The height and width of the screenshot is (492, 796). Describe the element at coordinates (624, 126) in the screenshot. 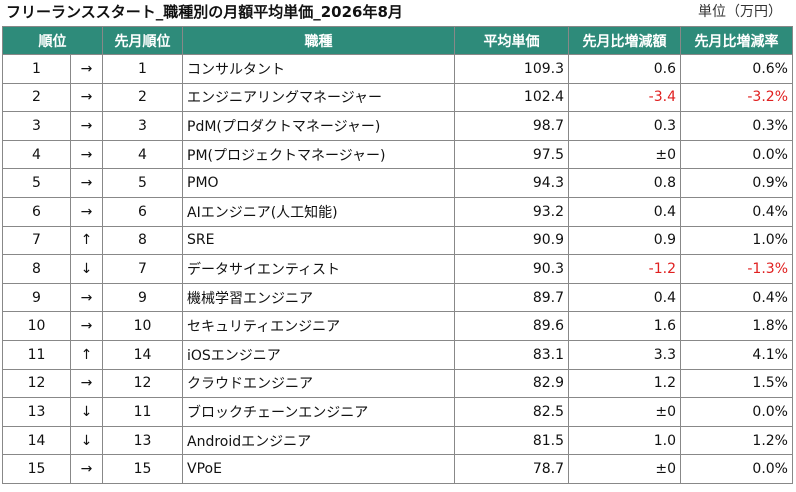

I see `diff-cell: 0.3` at that location.